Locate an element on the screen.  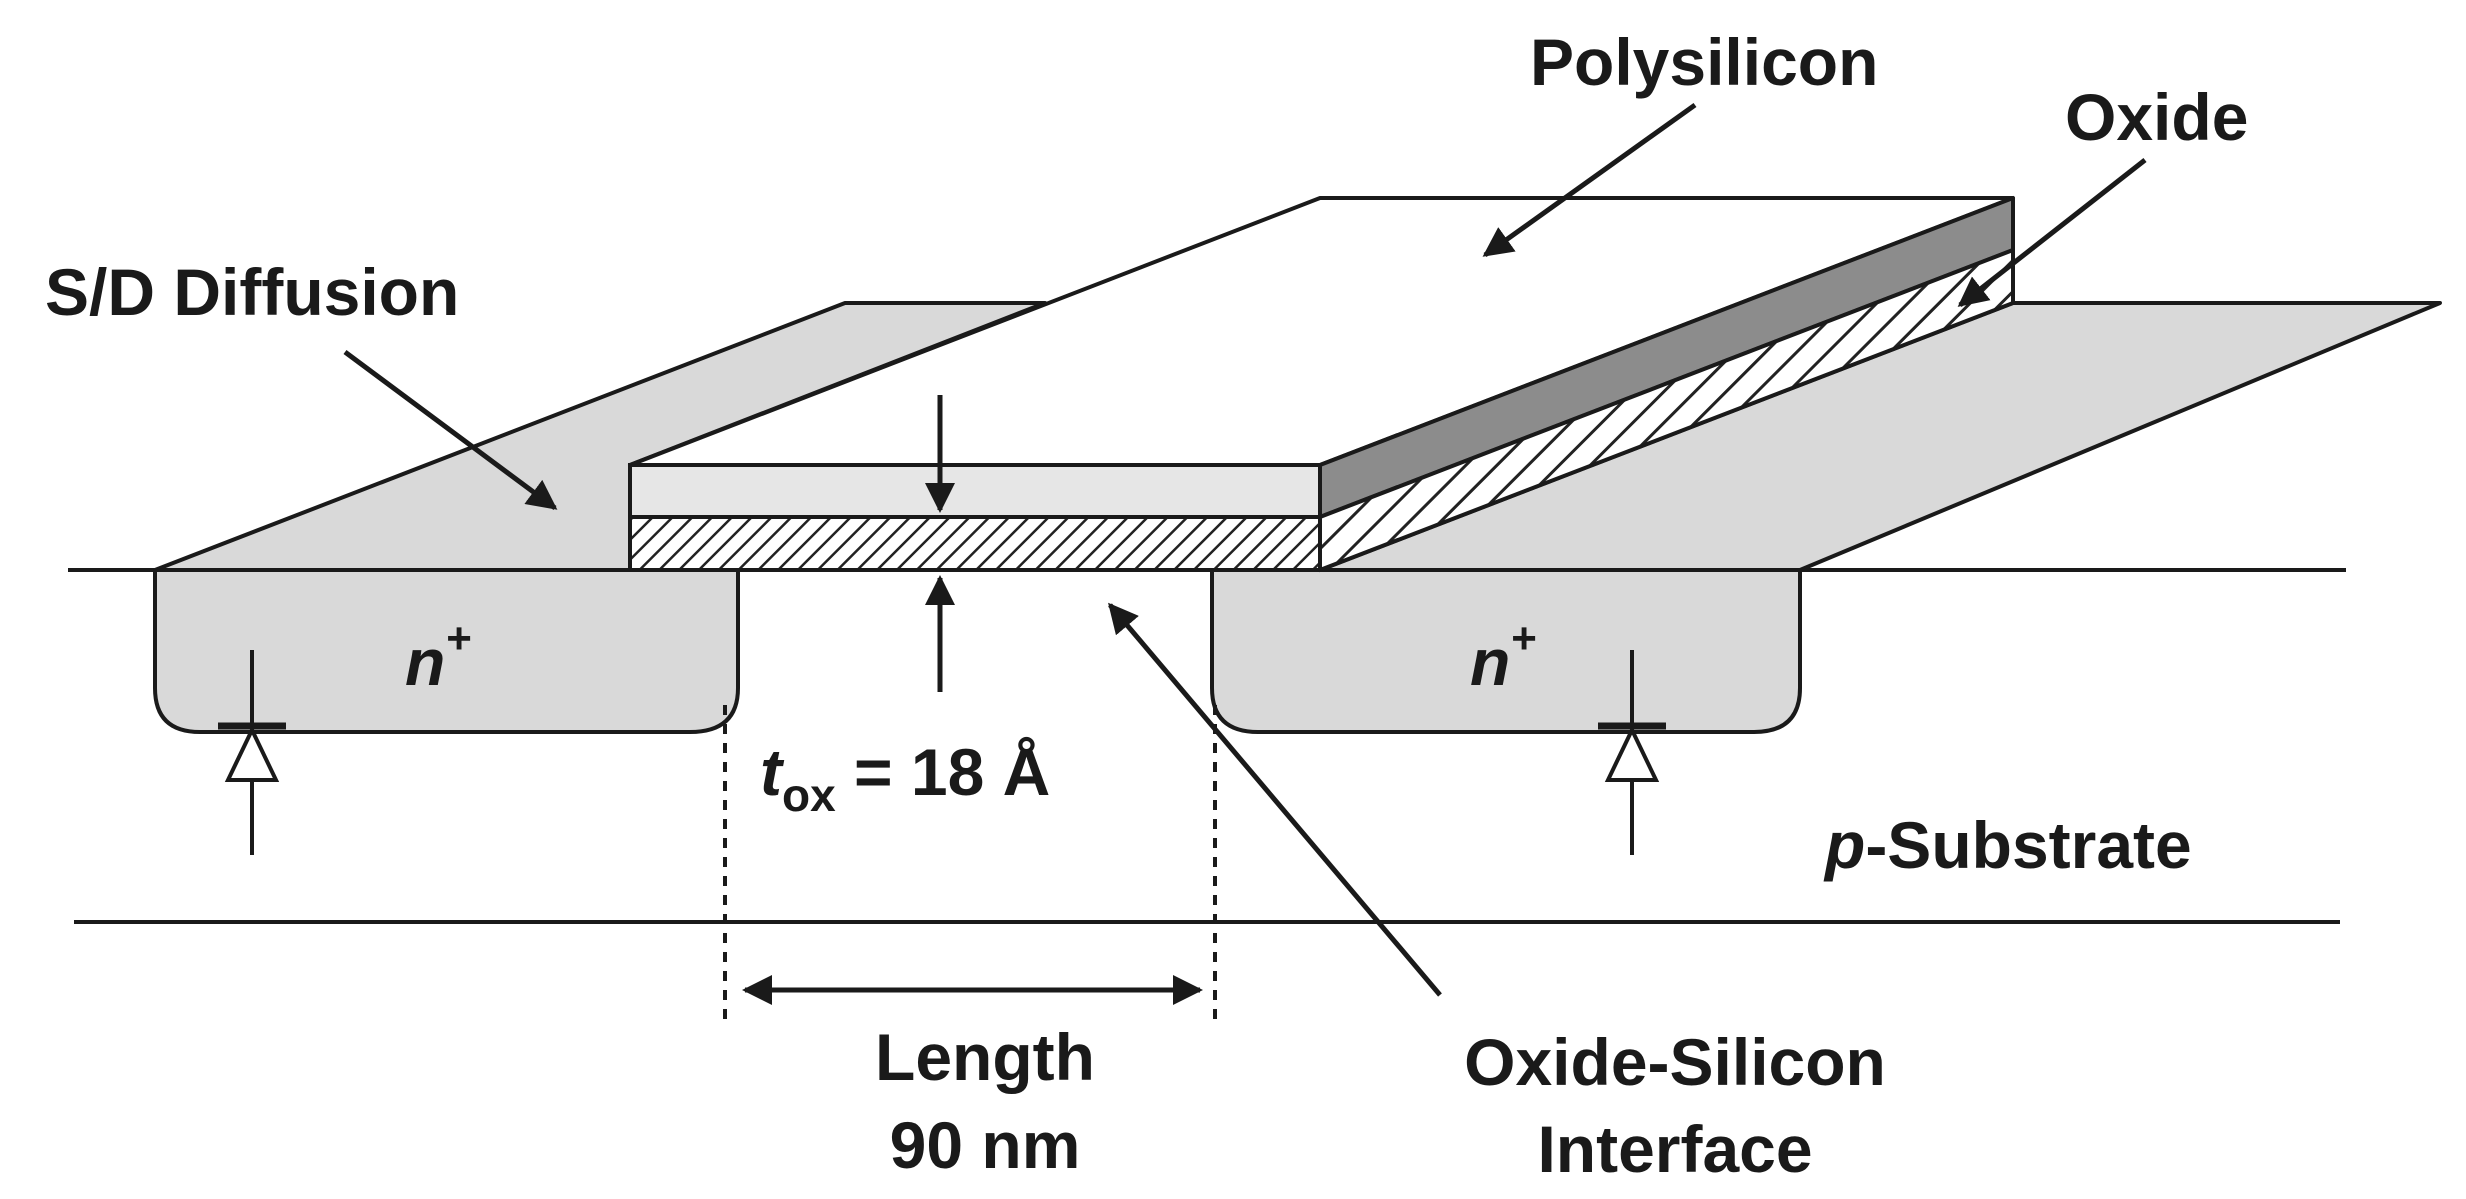
sd-diffusion-pointer-arrow is located at coordinates (450, 430).